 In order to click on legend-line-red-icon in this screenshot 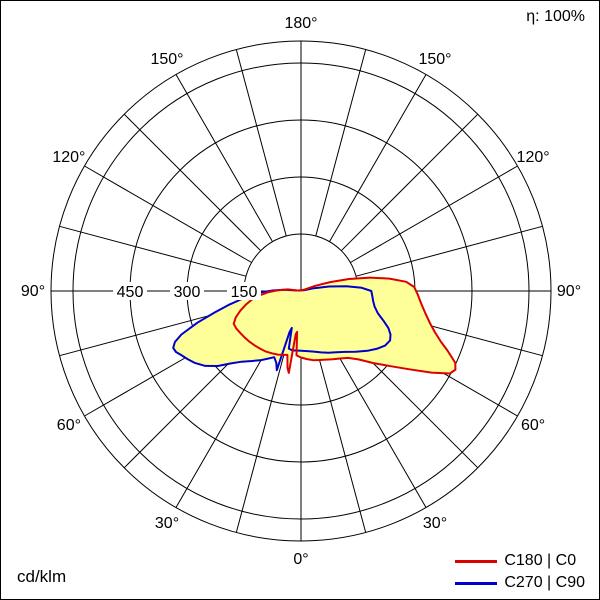, I will do `click(476, 561)`.